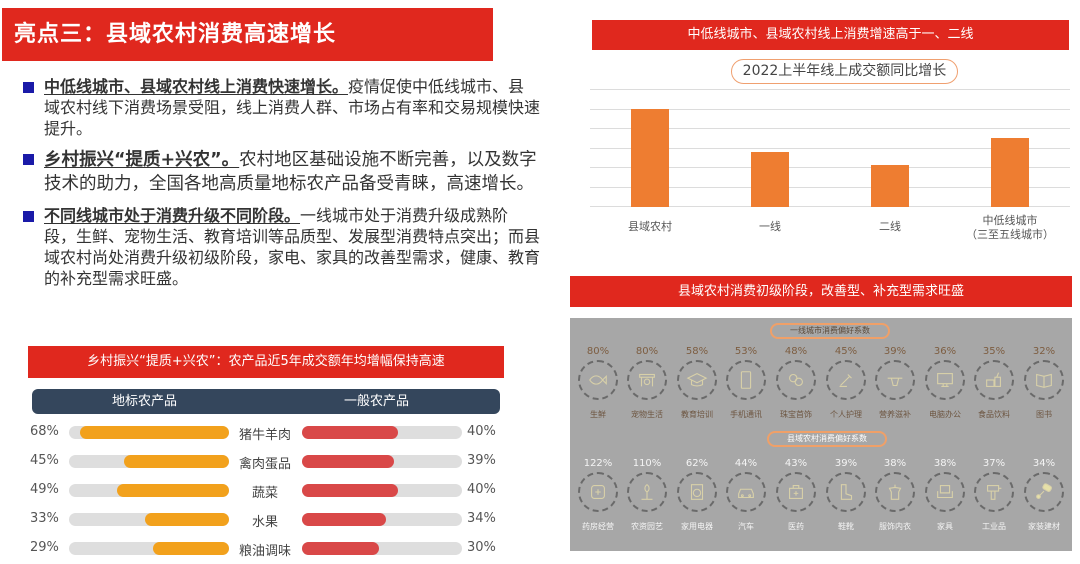  I want to click on pref-pct: 80%, so click(598, 351).